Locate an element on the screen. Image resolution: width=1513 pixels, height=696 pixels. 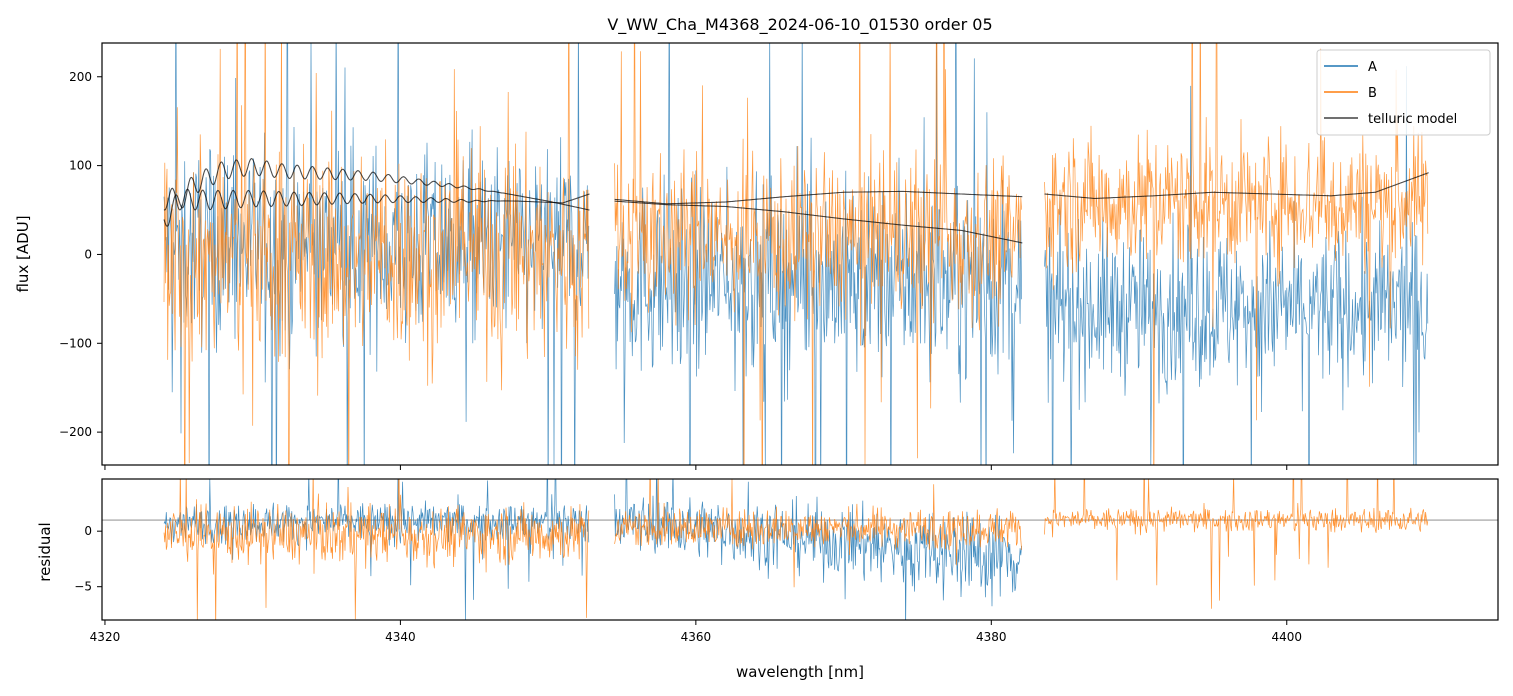
x-tick-label: 4360 is located at coordinates (696, 637).